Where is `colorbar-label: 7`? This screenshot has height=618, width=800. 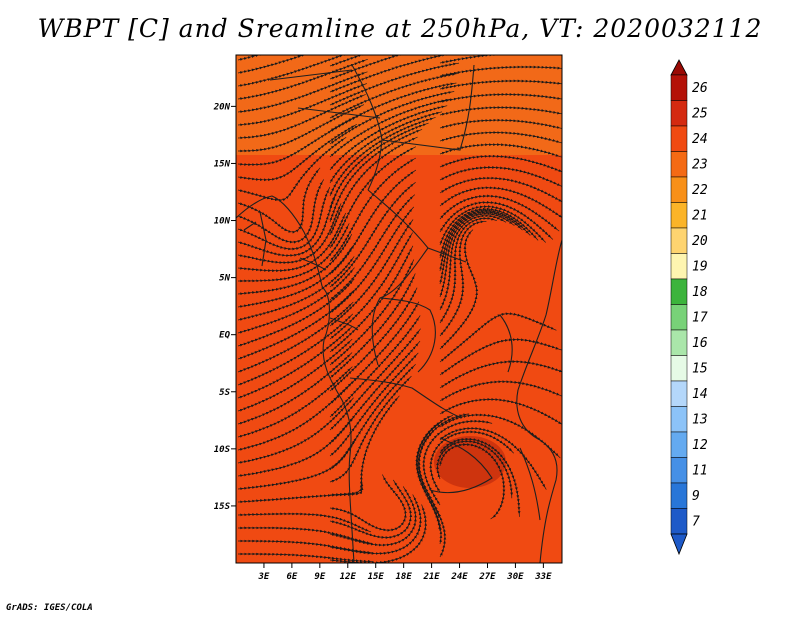 colorbar-label: 7 is located at coordinates (696, 522).